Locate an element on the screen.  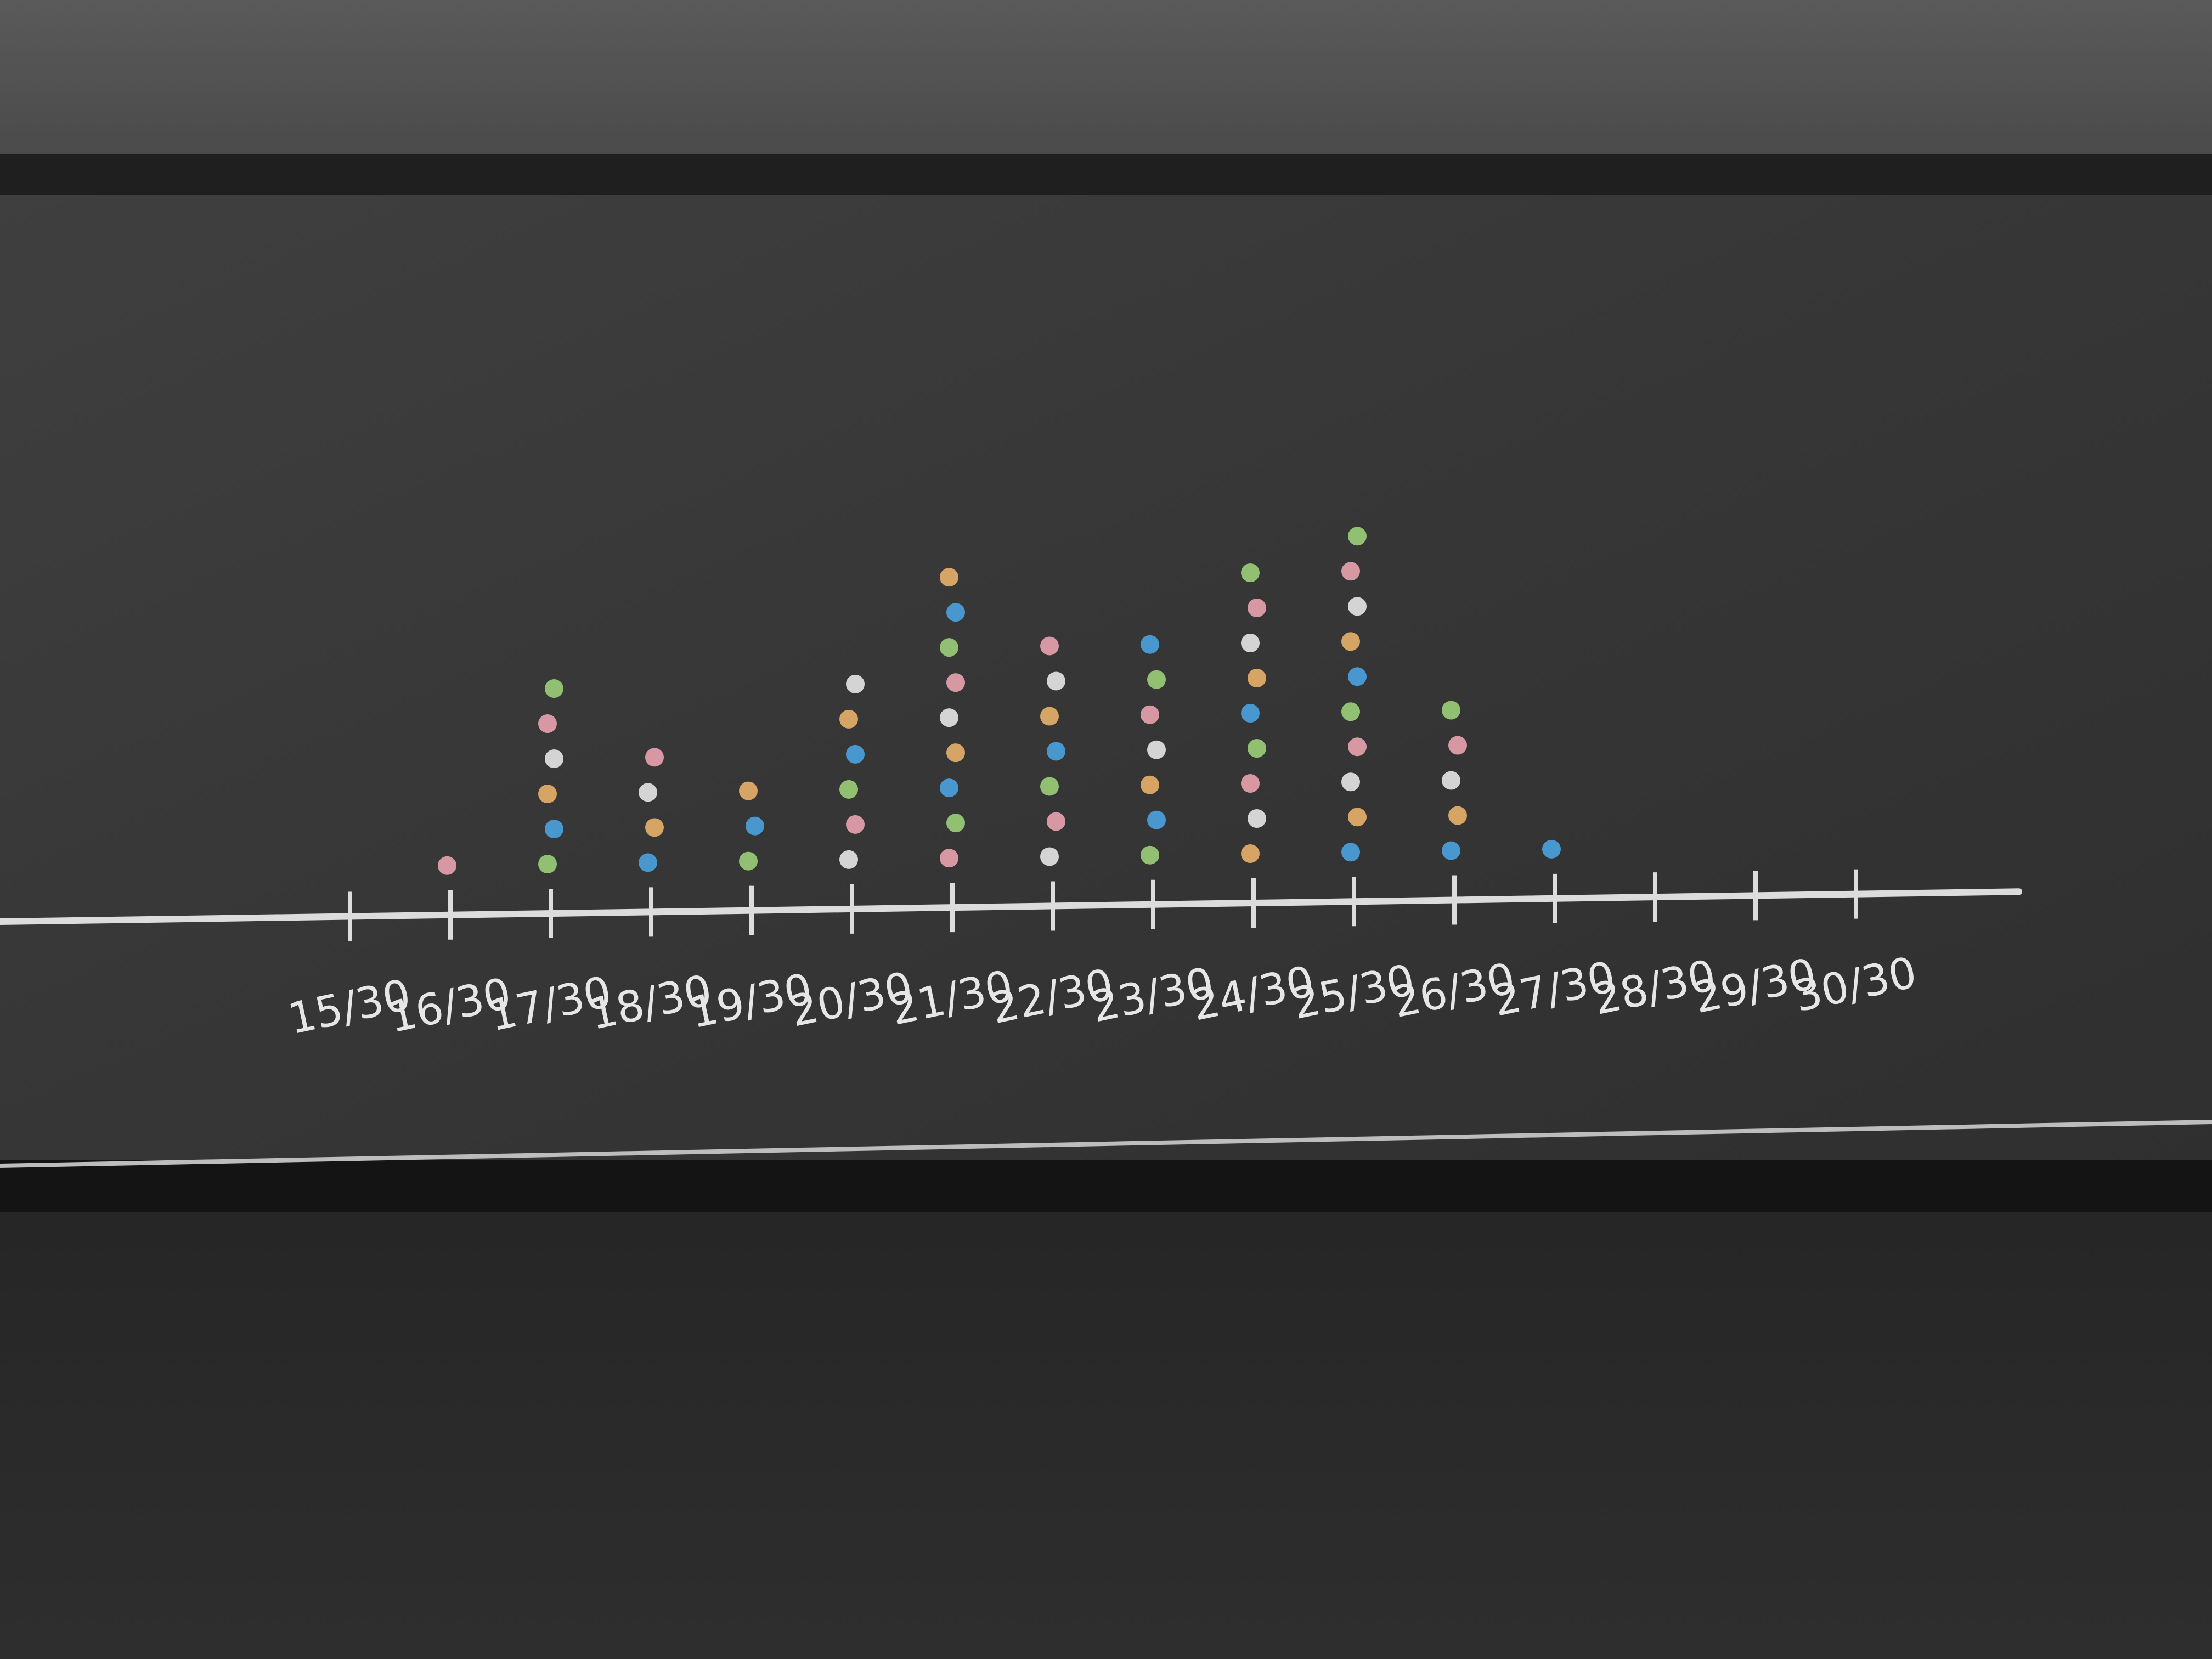
chalk-tray is located at coordinates (1106, 1186).